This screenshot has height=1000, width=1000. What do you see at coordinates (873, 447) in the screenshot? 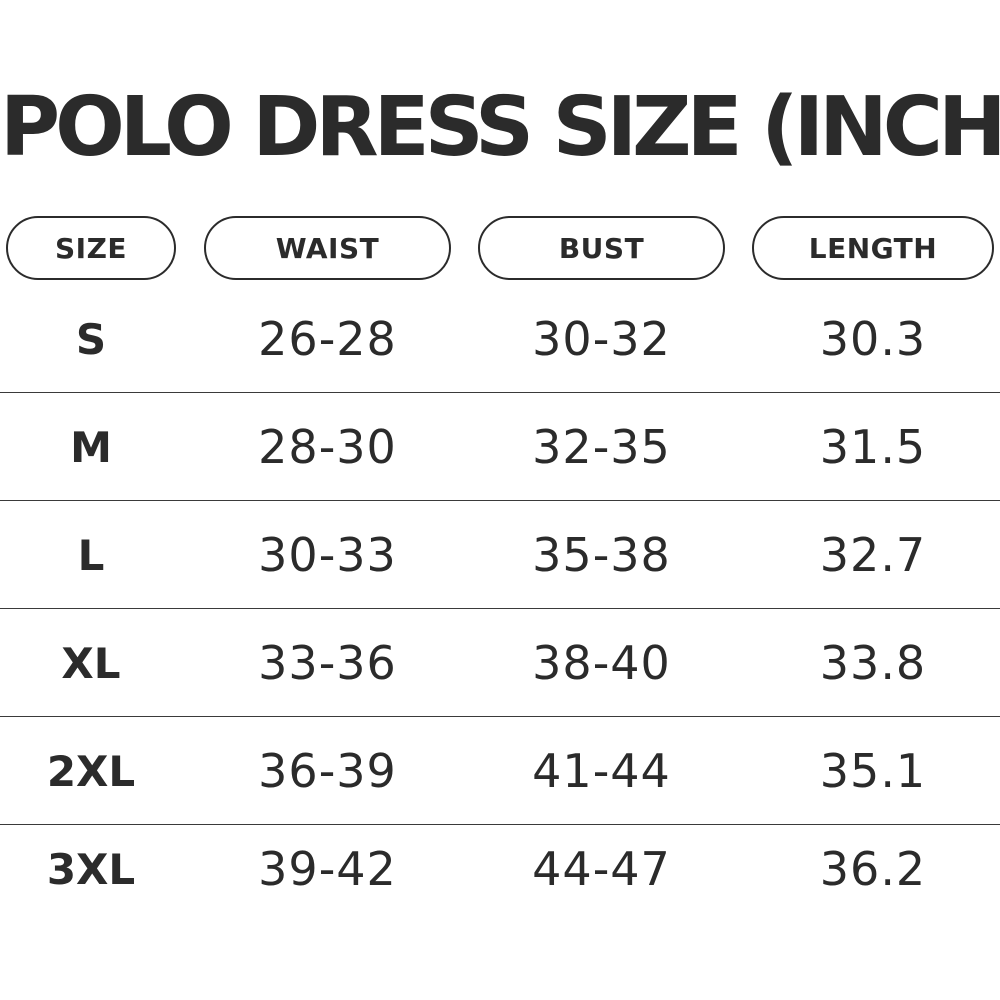
I see `length-cell: 31.5` at bounding box center [873, 447].